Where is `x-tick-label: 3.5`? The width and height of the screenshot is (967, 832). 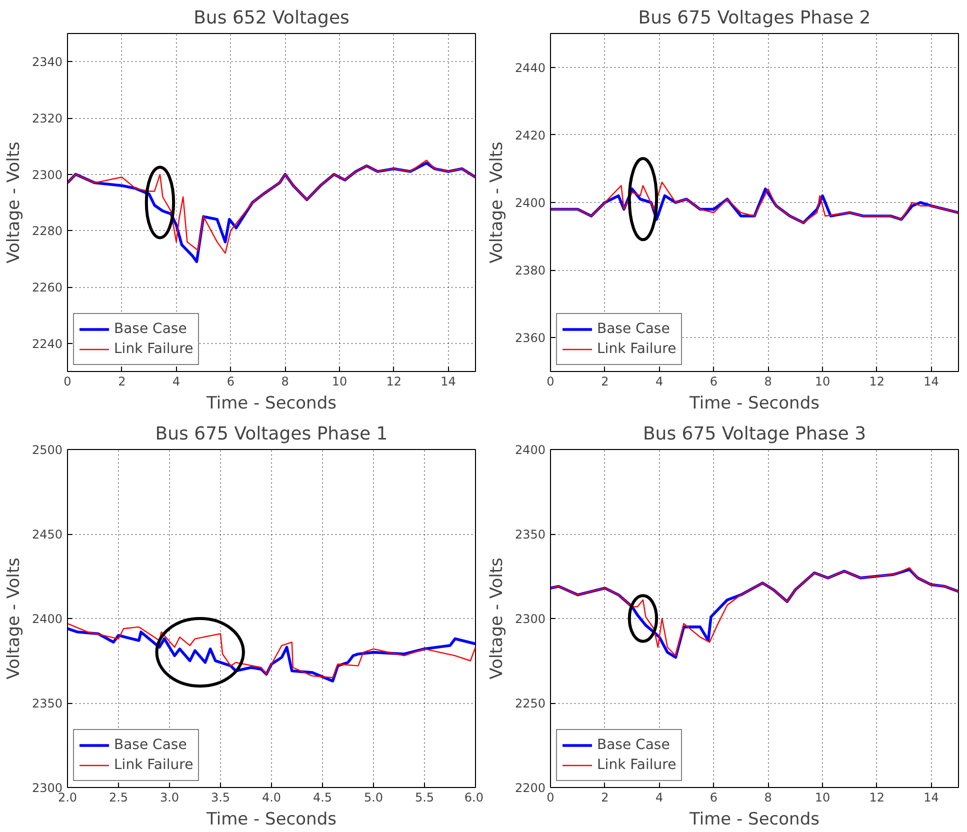
x-tick-label: 3.5 is located at coordinates (220, 797).